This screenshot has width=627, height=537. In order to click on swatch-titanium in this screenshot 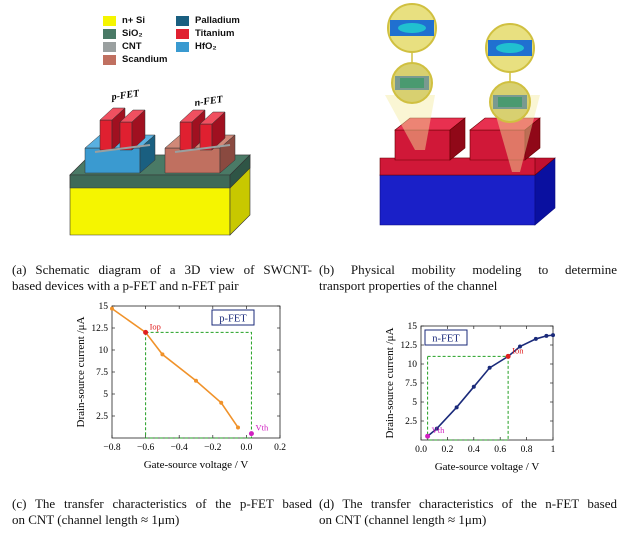, I will do `click(182, 33)`.